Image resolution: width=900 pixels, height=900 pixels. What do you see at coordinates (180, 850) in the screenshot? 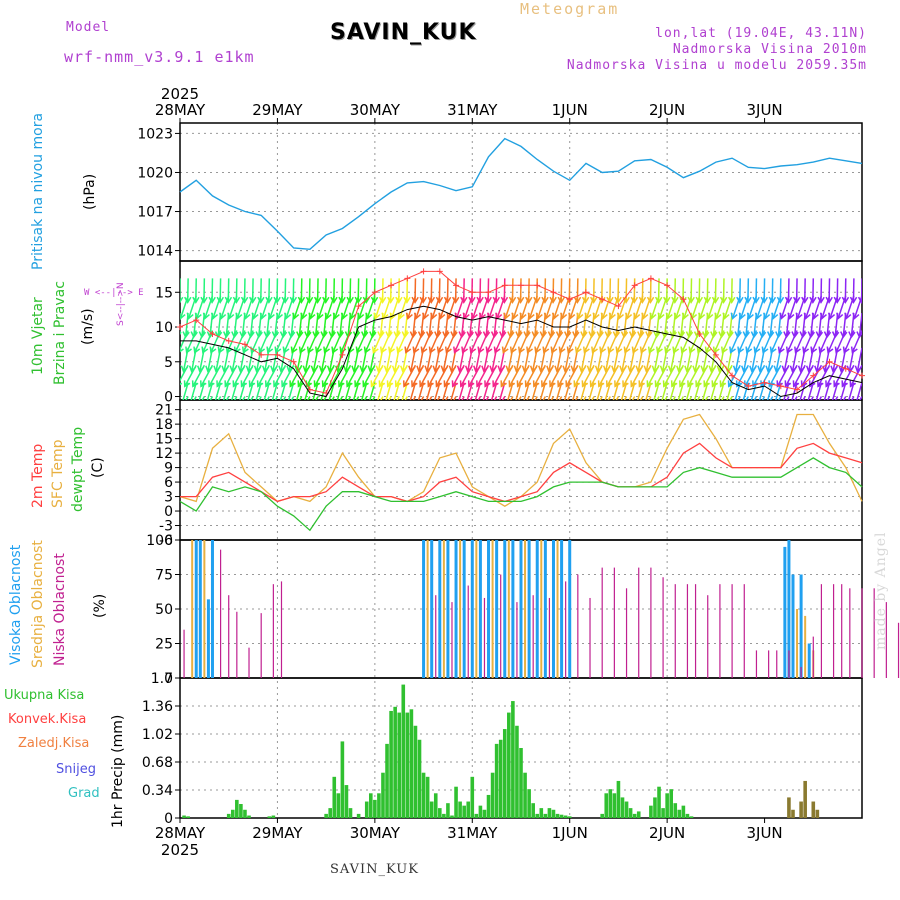
I see `year-label-bottom: 2025` at bounding box center [180, 850].